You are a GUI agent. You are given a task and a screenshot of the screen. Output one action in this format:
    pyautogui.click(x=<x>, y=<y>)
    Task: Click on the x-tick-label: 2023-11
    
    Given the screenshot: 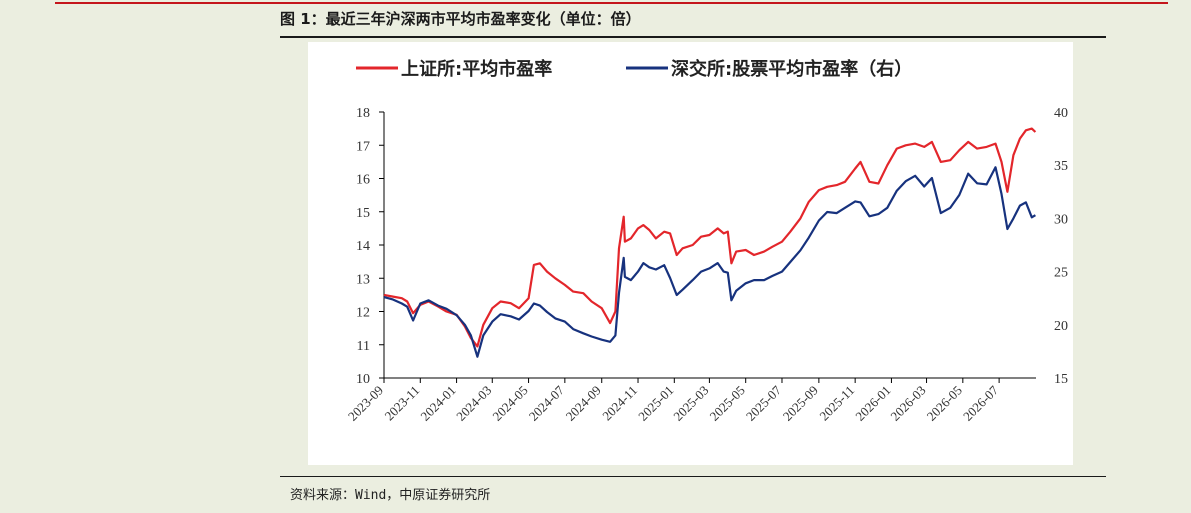 What is the action you would take?
    pyautogui.click(x=401, y=403)
    